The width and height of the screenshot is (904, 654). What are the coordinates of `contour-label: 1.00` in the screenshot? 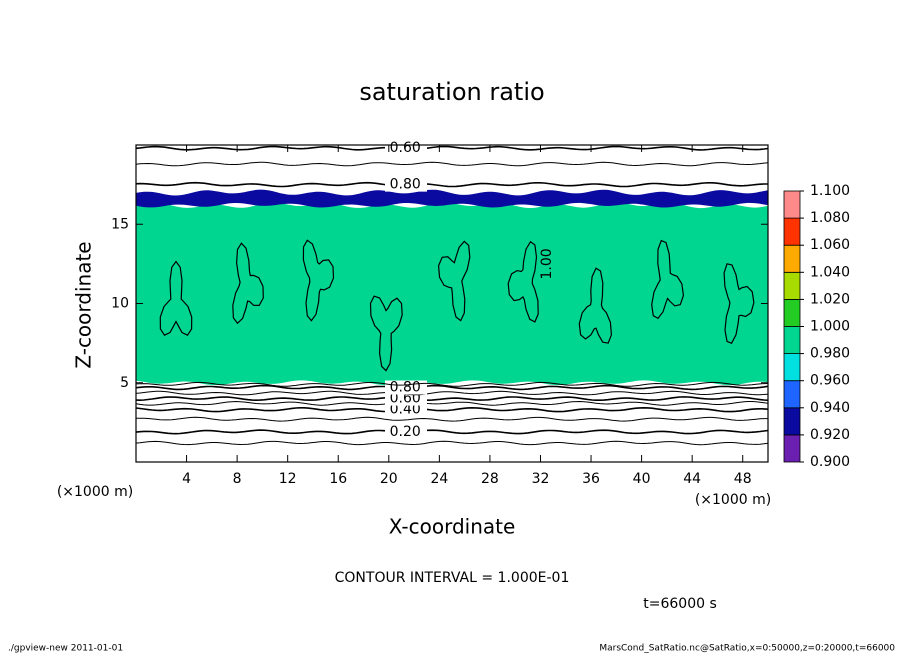 It's located at (547, 263).